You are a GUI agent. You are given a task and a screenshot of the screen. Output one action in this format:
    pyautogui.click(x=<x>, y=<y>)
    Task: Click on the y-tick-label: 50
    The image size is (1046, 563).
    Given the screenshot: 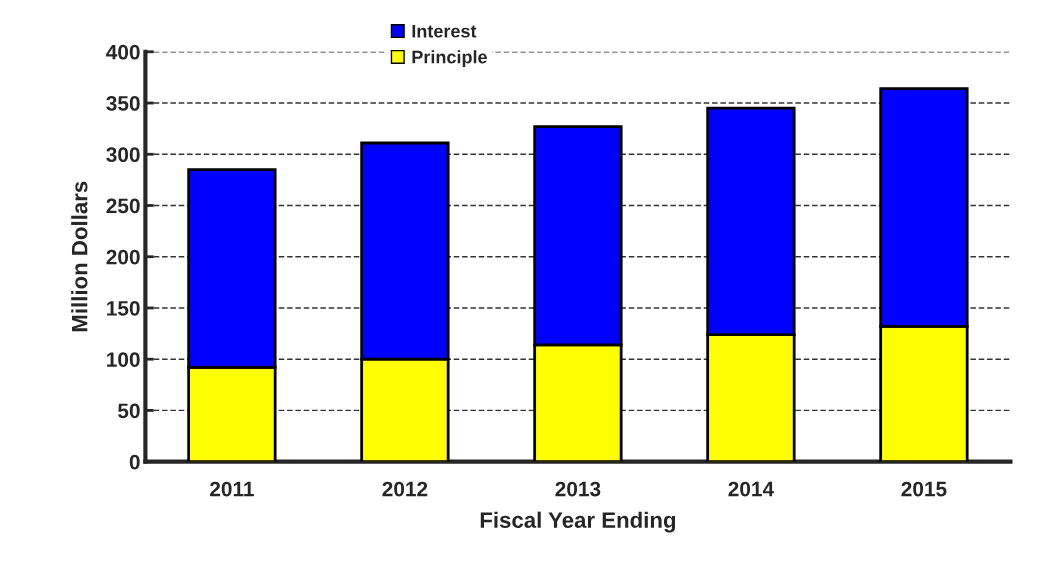 What is the action you would take?
    pyautogui.click(x=129, y=411)
    